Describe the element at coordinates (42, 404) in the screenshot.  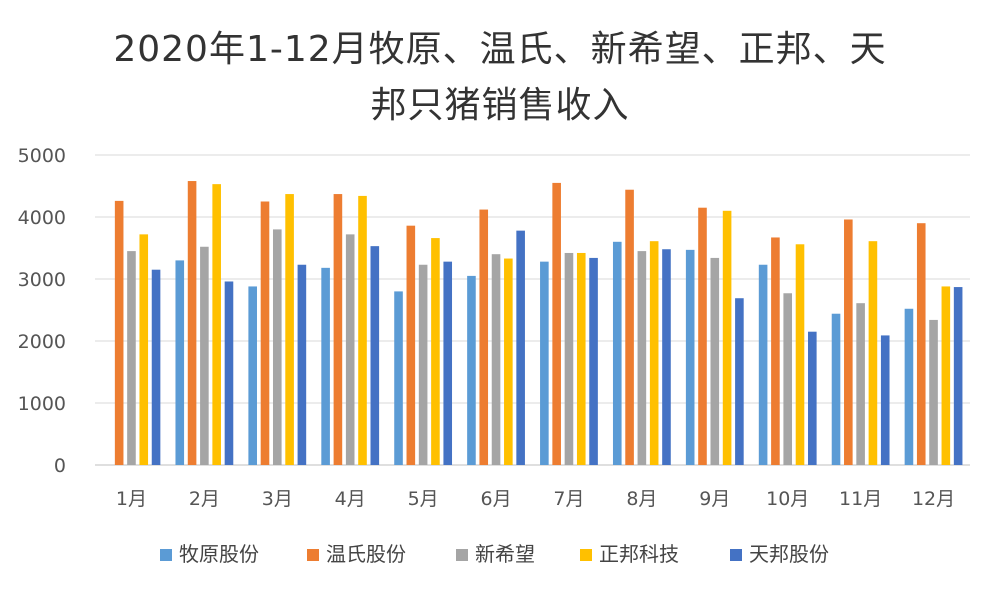
I see `y-tick-label: 1000` at that location.